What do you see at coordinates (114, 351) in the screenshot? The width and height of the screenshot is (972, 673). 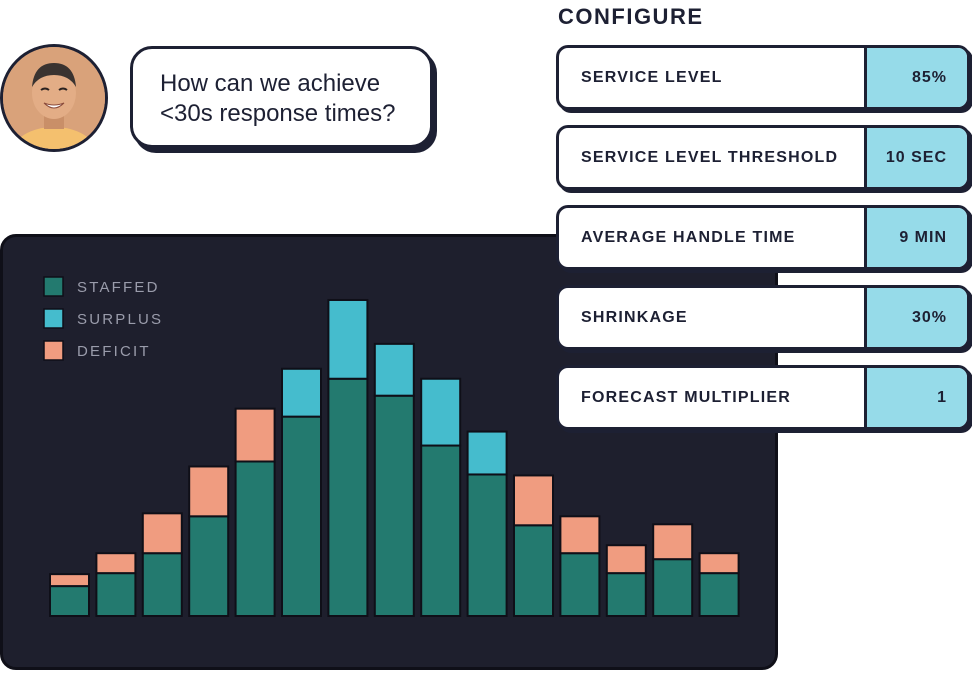 I see `legend-label-deficit: DEFICIT` at bounding box center [114, 351].